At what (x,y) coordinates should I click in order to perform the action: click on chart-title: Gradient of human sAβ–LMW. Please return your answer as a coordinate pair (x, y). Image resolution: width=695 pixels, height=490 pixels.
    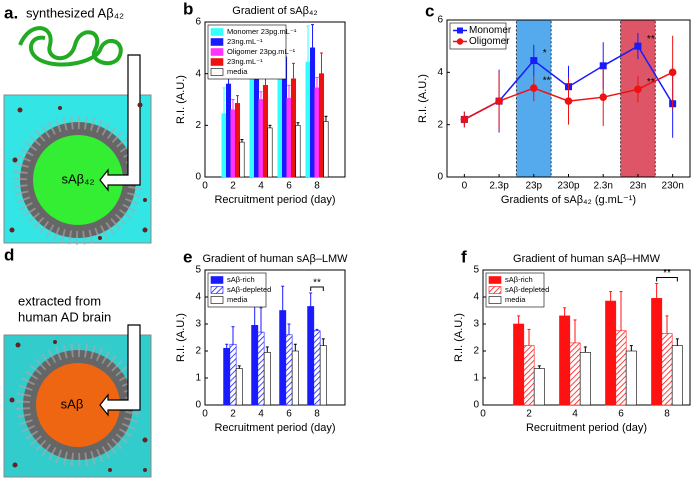
    Looking at the image, I should click on (275, 259).